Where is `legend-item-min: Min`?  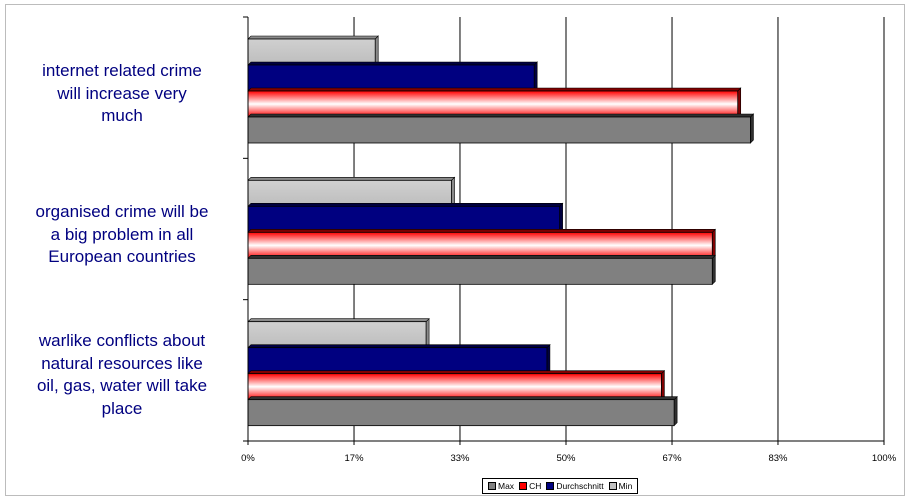 legend-item-min: Min is located at coordinates (620, 486).